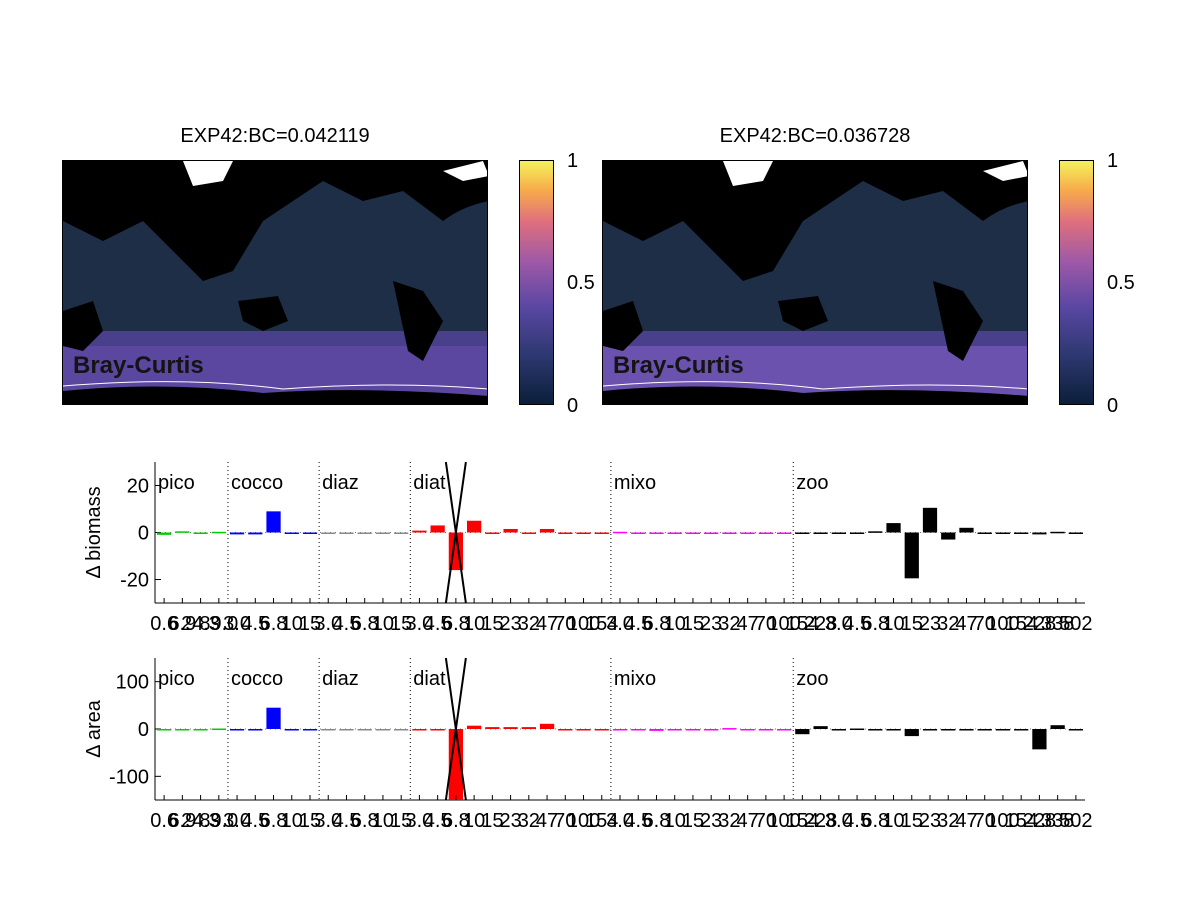  What do you see at coordinates (138, 365) in the screenshot?
I see `map-label-left: Bray-Curtis` at bounding box center [138, 365].